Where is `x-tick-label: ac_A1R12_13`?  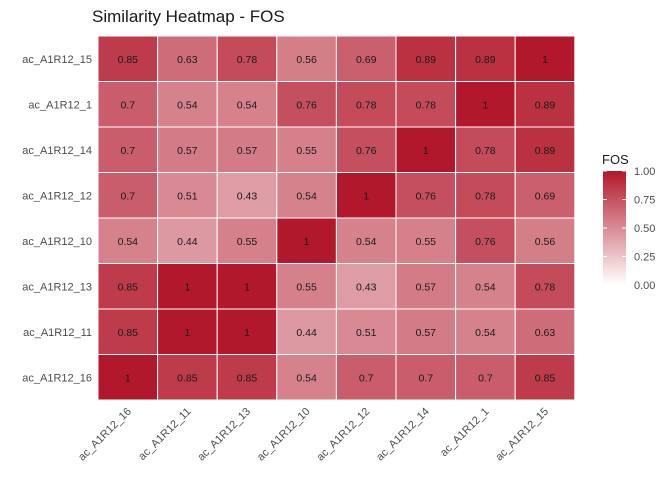
x-tick-label: ac_A1R12_13 is located at coordinates (224, 435).